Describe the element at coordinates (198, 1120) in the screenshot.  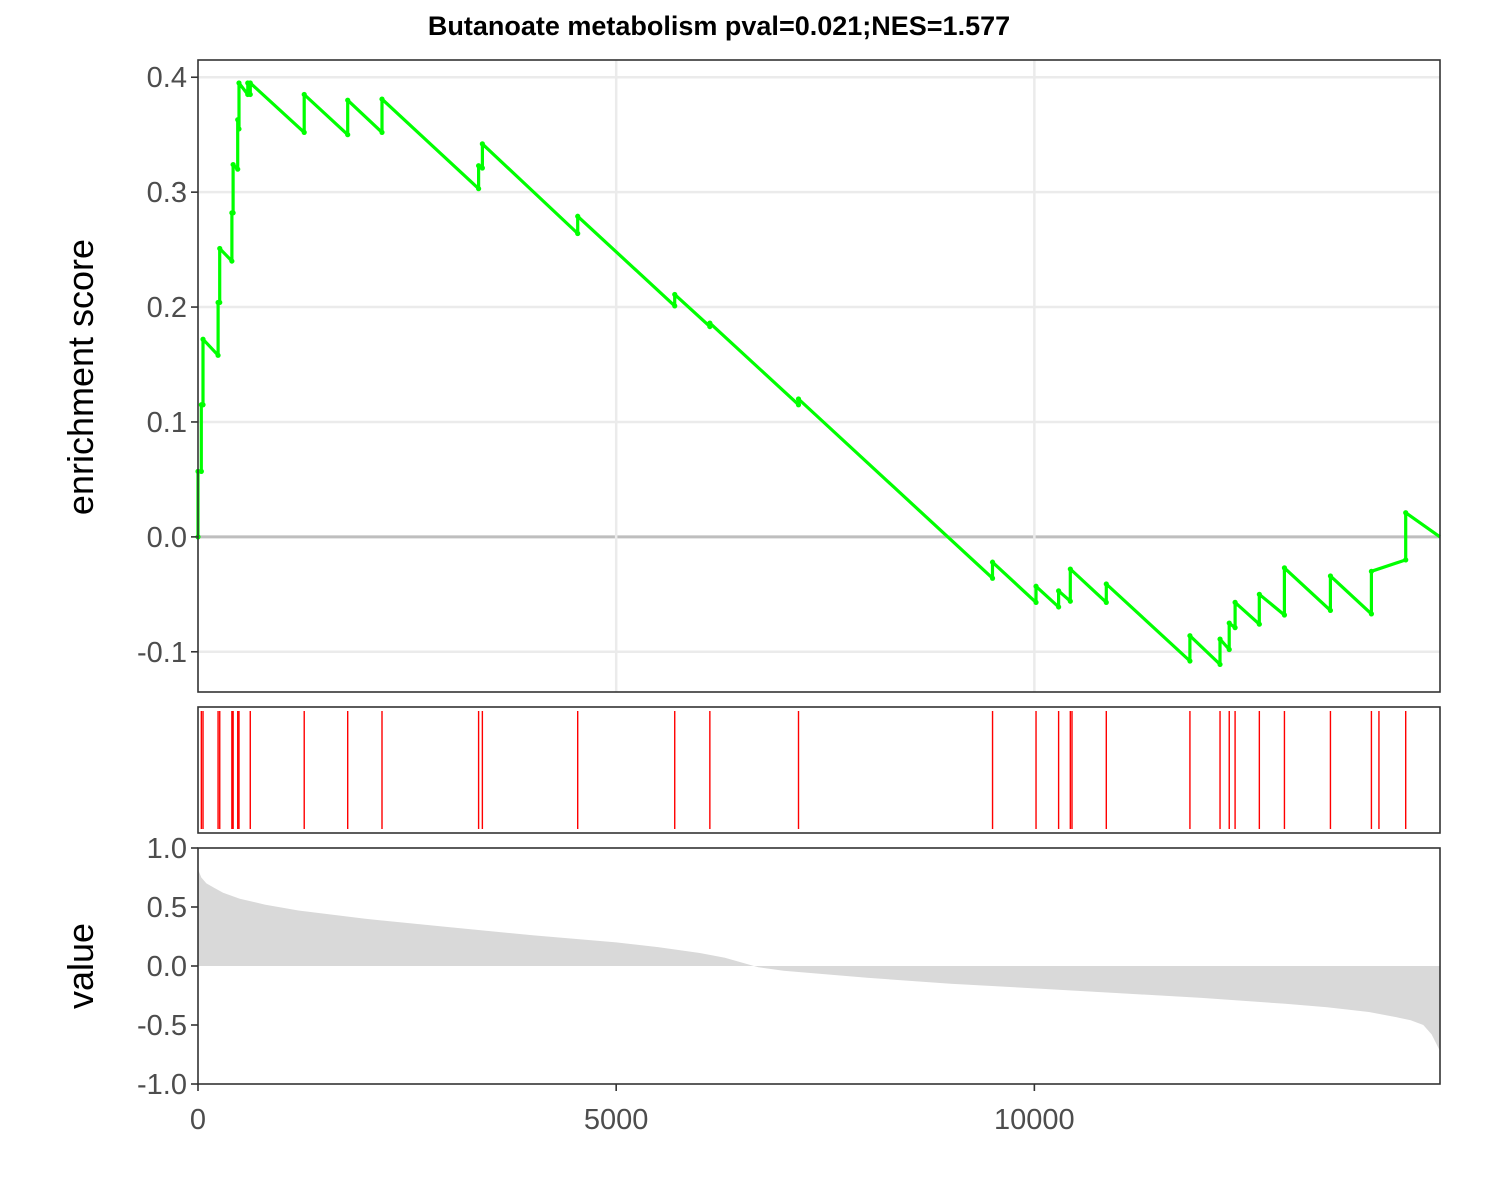
I see `metric-x-tick-label: 0` at that location.